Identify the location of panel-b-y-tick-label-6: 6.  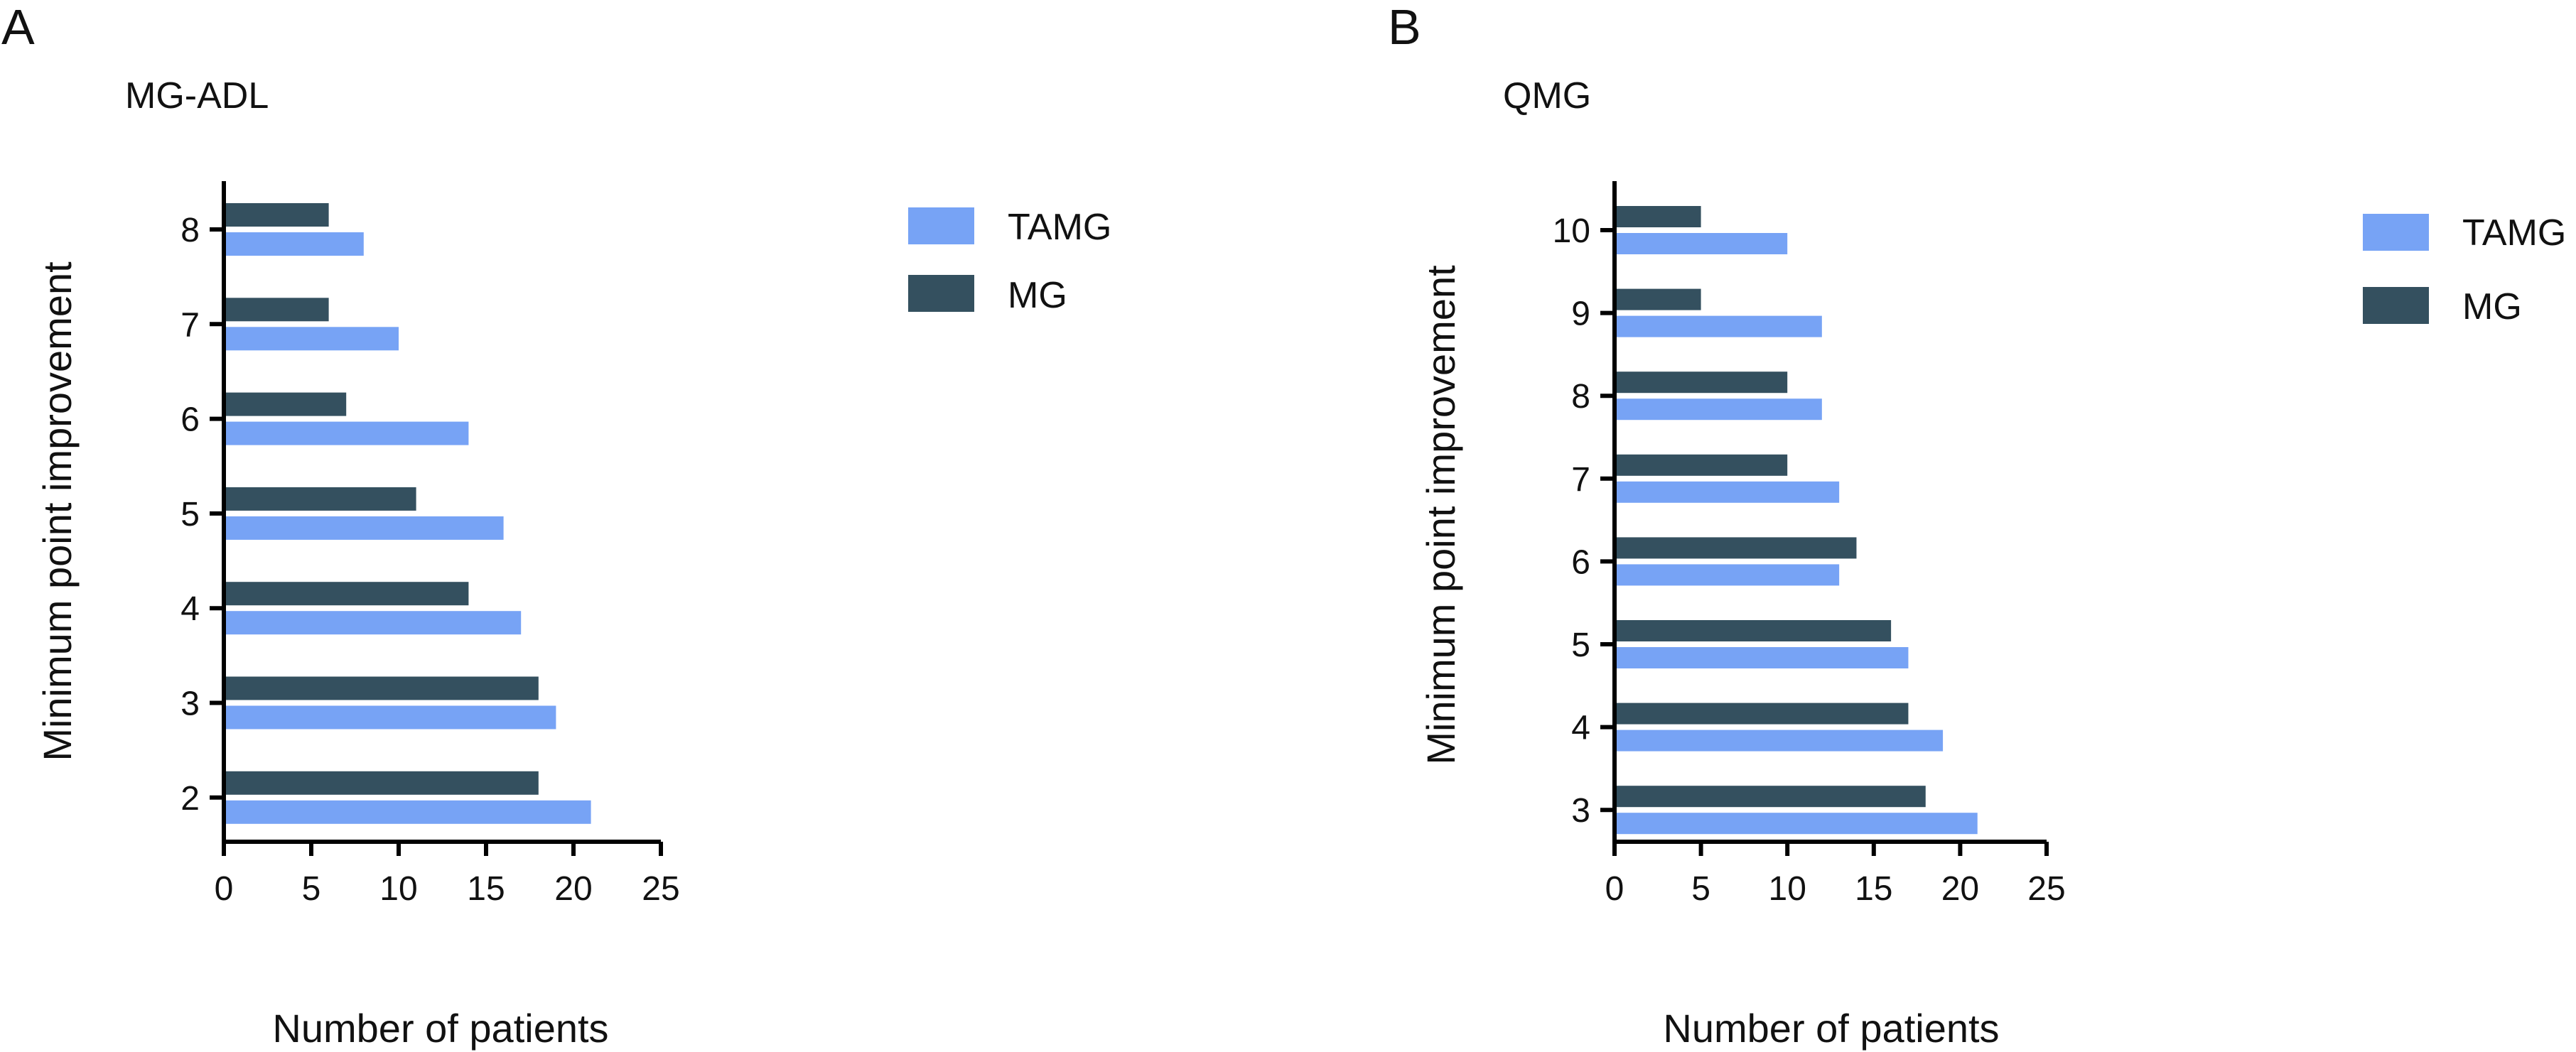
(1581, 562).